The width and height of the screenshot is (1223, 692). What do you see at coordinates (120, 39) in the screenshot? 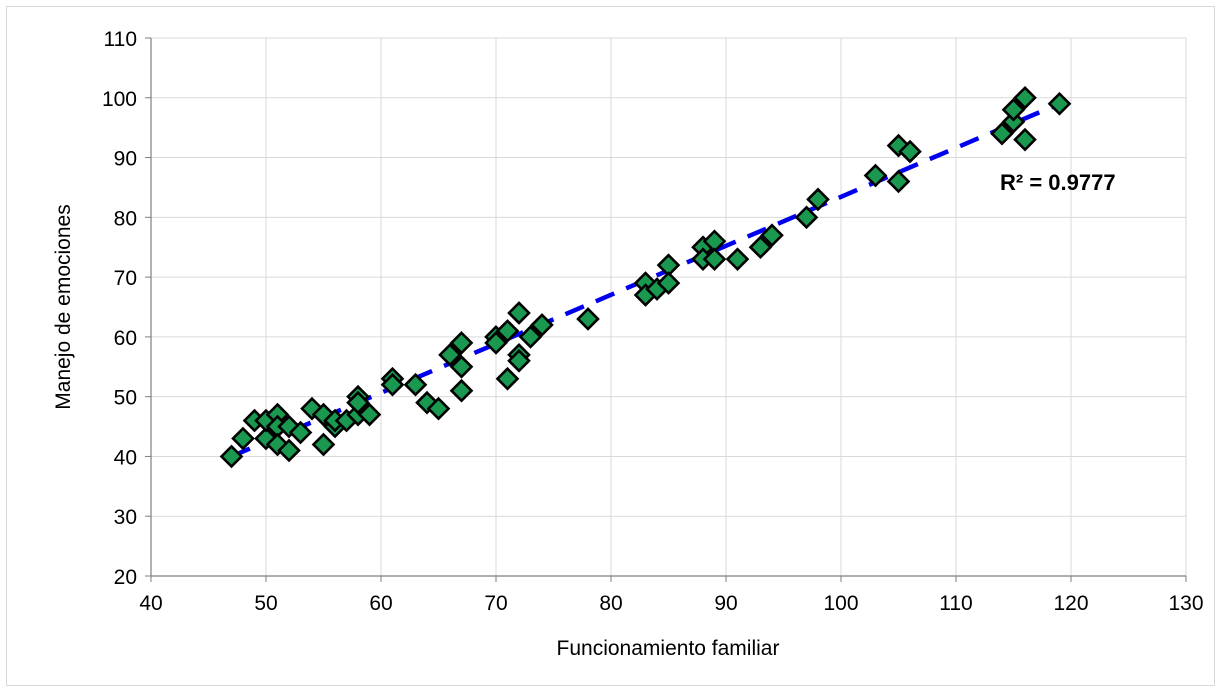
I see `y-tick-label: 110` at bounding box center [120, 39].